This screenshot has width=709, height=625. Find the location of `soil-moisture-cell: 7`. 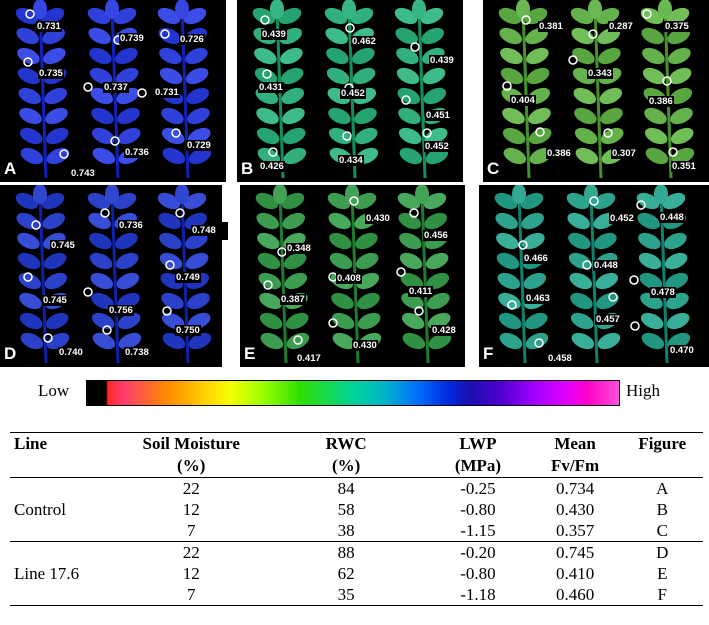

soil-moisture-cell: 7 is located at coordinates (191, 595).